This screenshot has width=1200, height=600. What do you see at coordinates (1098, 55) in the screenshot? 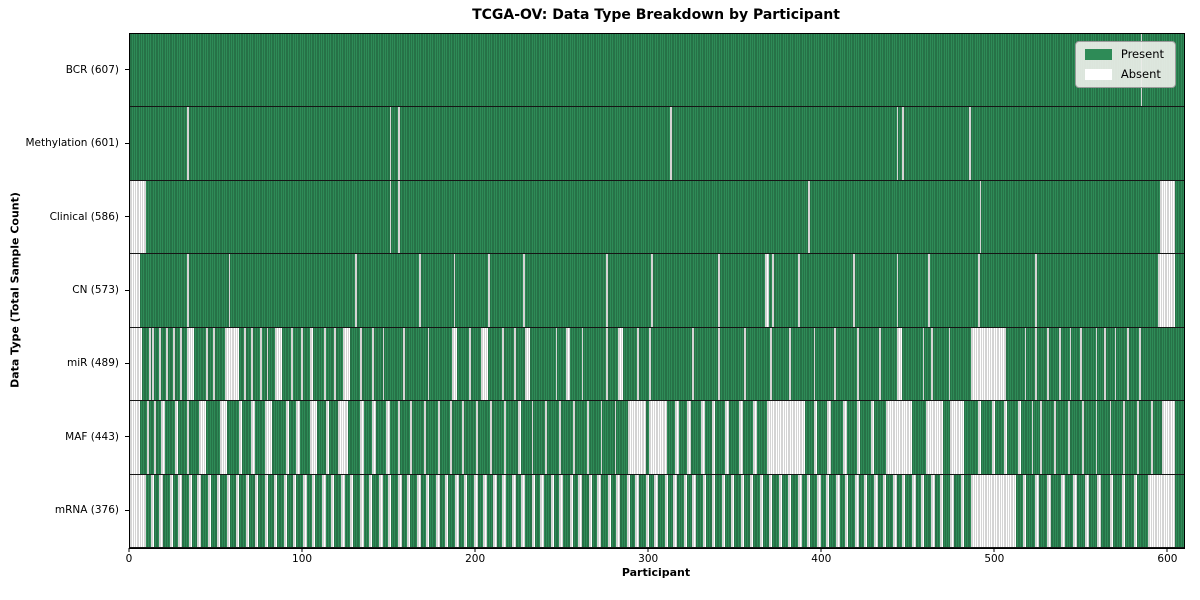
I see `legend-present-swatch` at bounding box center [1098, 55].